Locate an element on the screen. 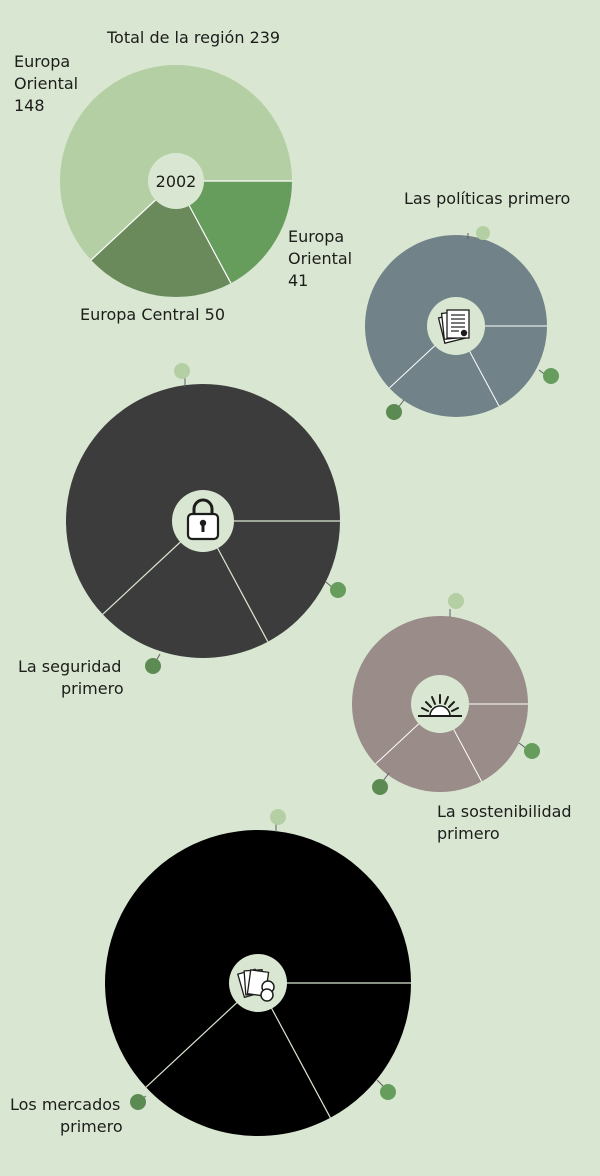 Image resolution: width=600 pixels, height=1176 pixels. pie-2002-center is located at coordinates (176, 181).